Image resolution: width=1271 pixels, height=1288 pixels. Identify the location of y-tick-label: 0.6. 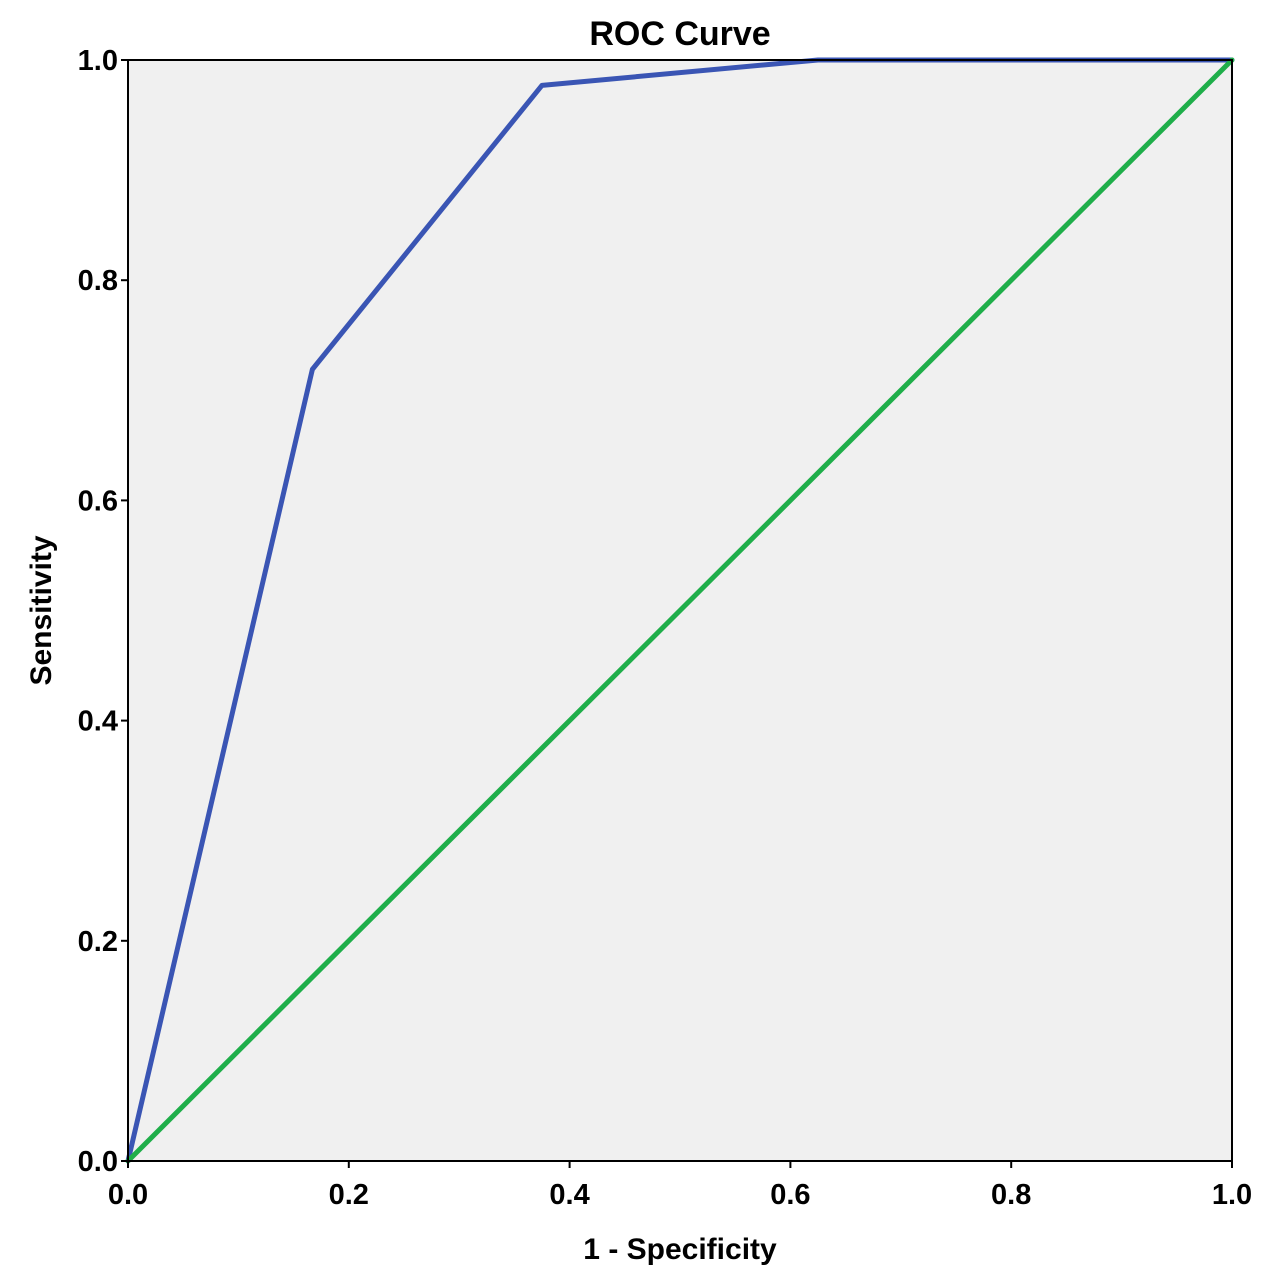
(98, 501).